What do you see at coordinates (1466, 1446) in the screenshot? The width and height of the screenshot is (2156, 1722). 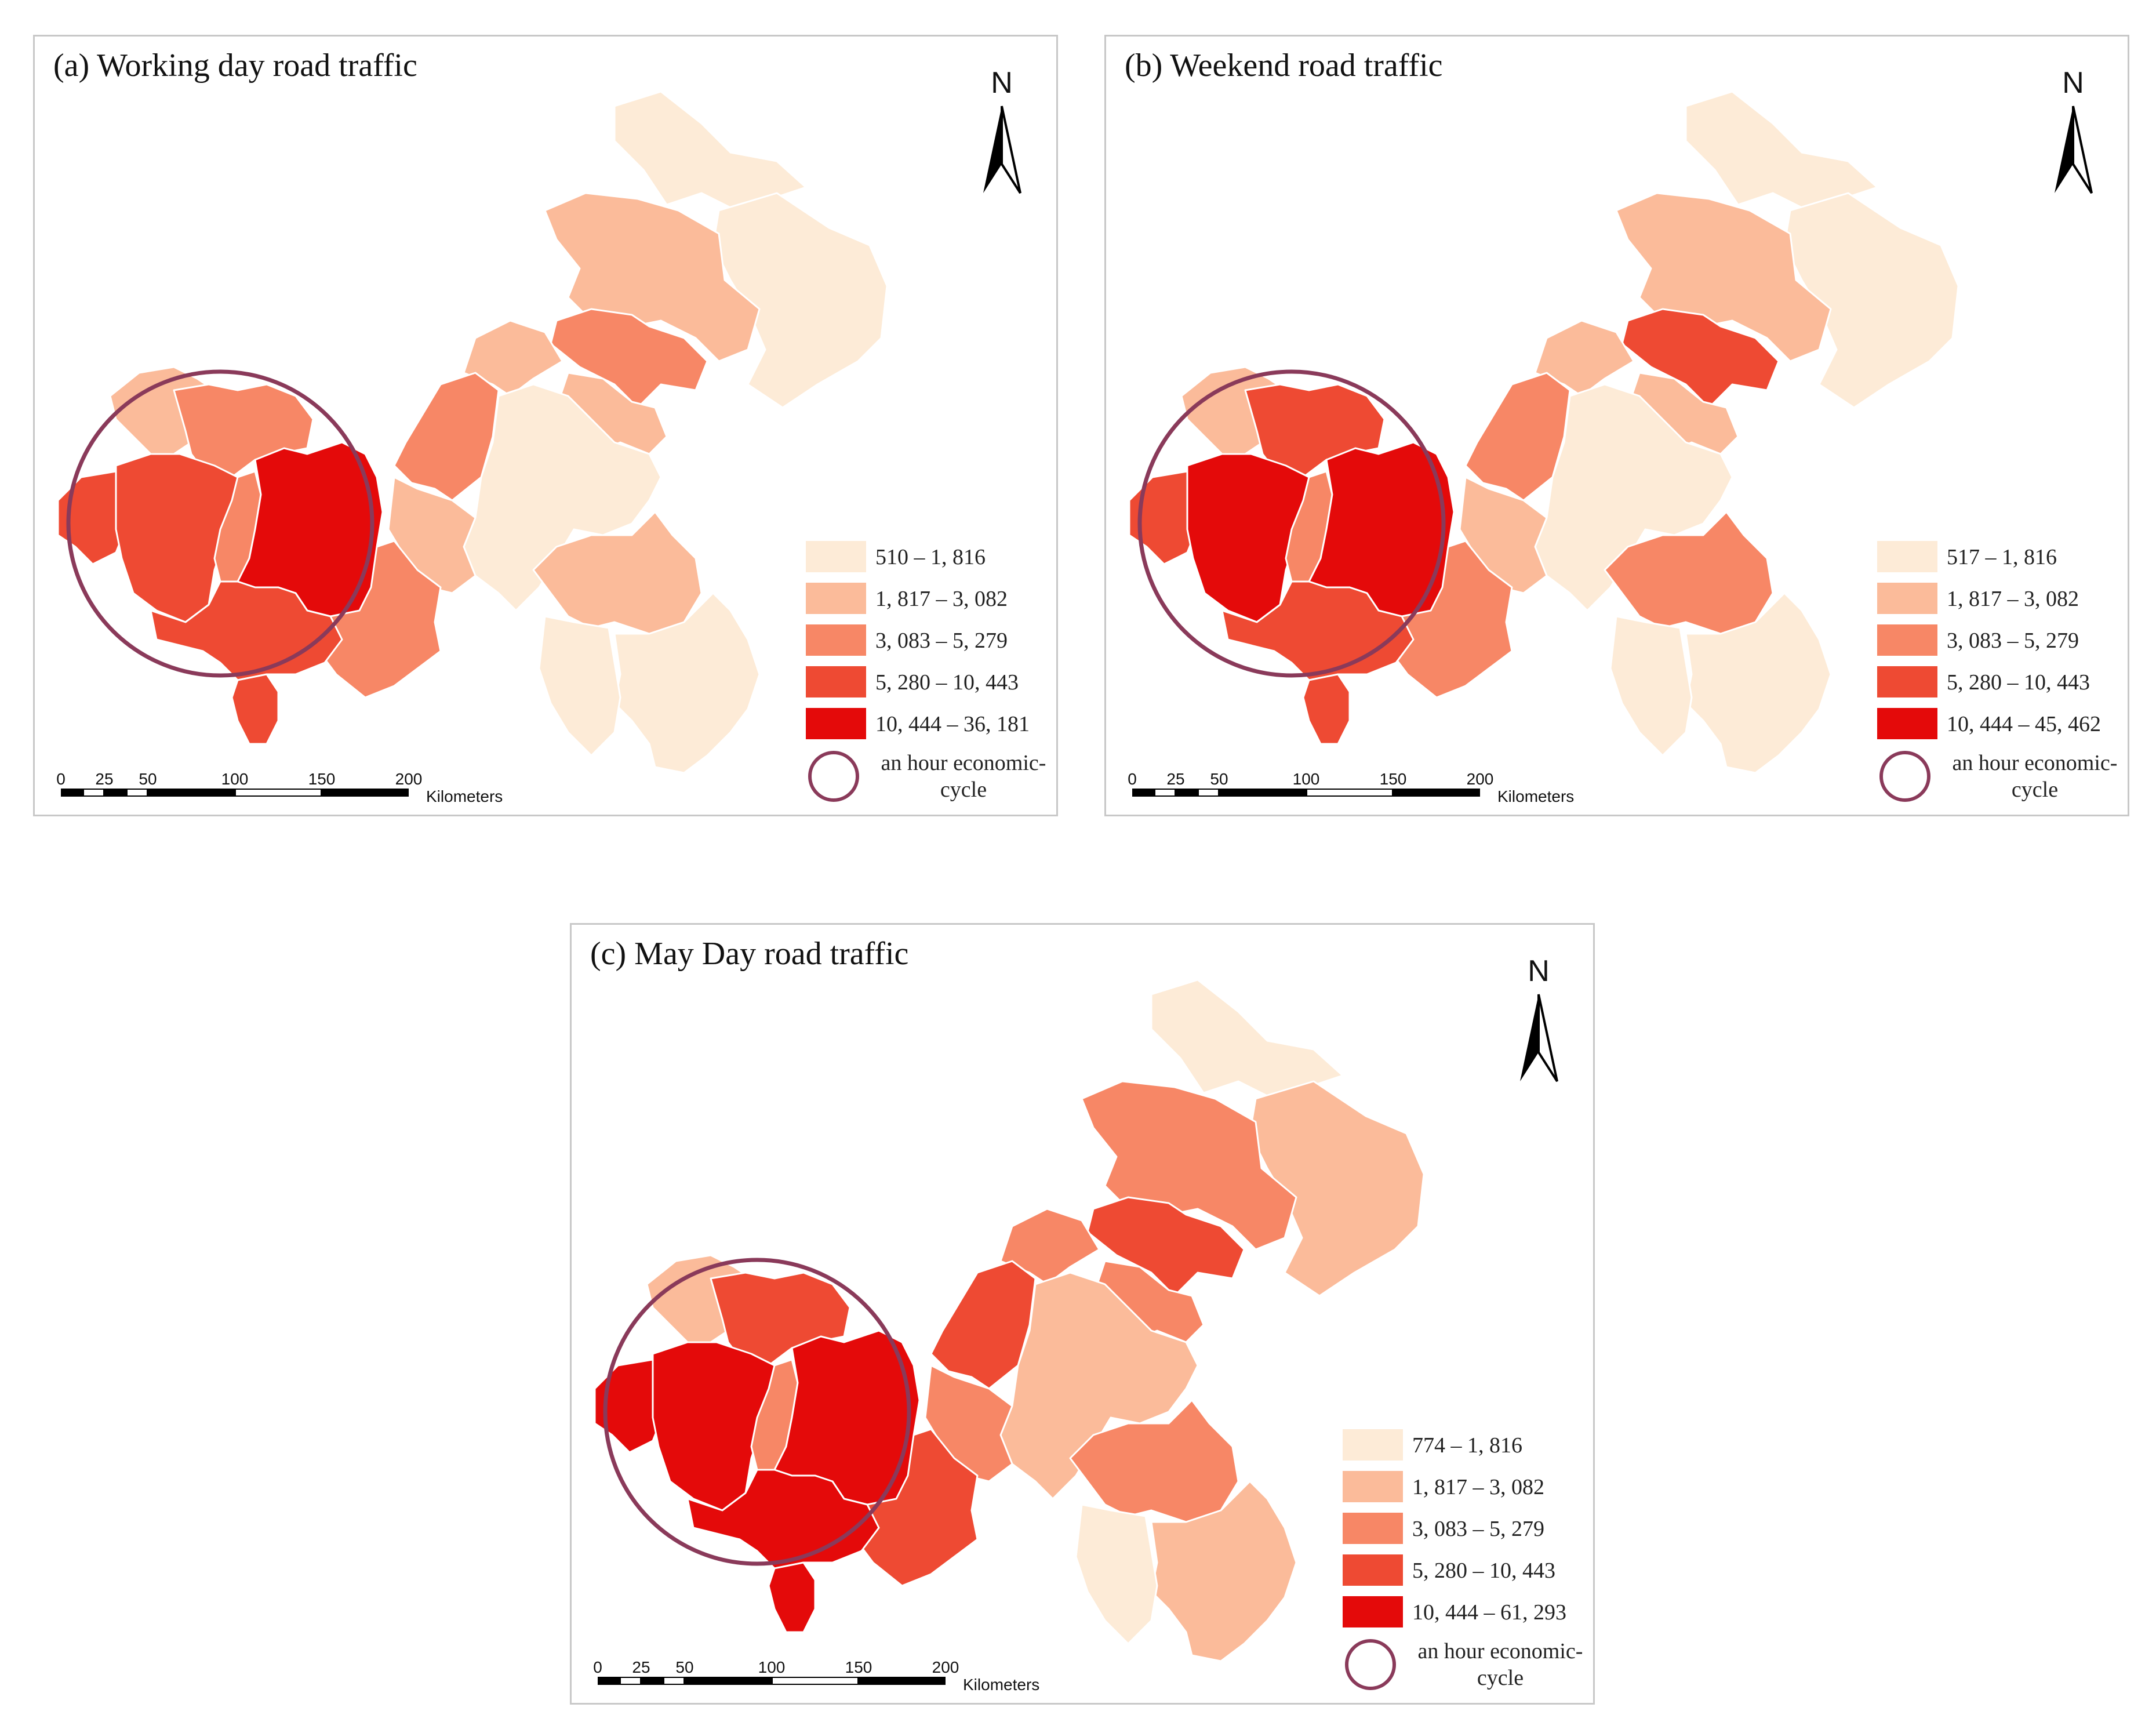 I see `legend-item: 774 – 1, 816` at bounding box center [1466, 1446].